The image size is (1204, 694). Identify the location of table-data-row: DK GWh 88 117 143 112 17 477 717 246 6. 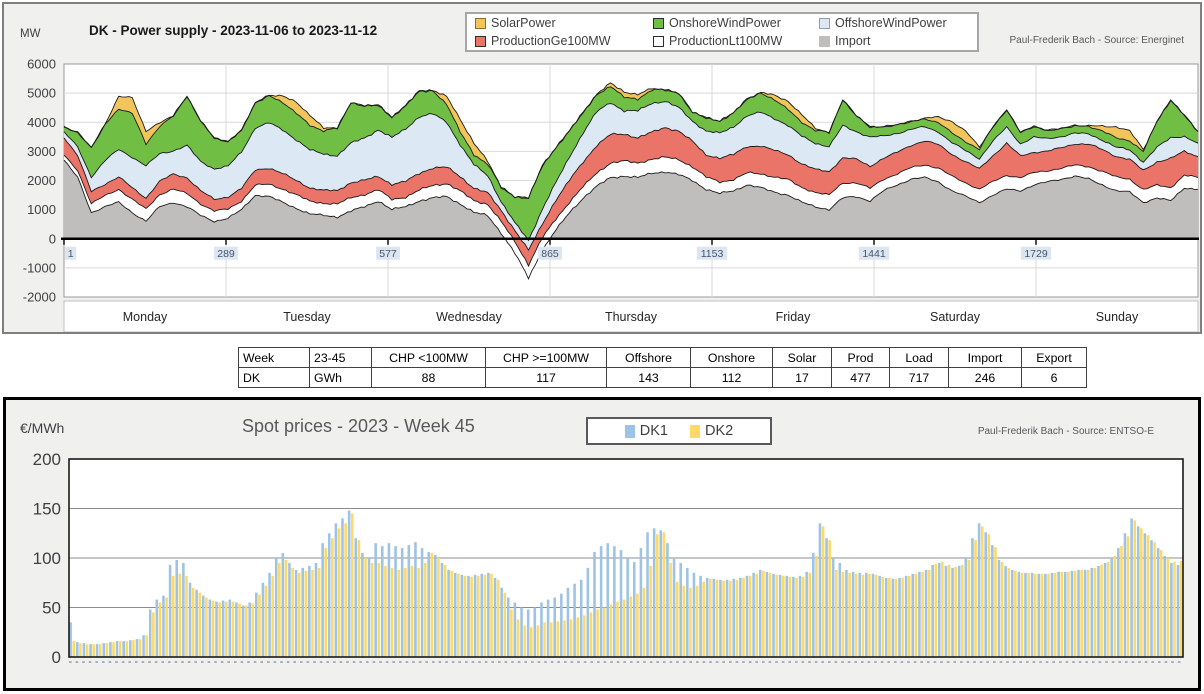
(662, 377).